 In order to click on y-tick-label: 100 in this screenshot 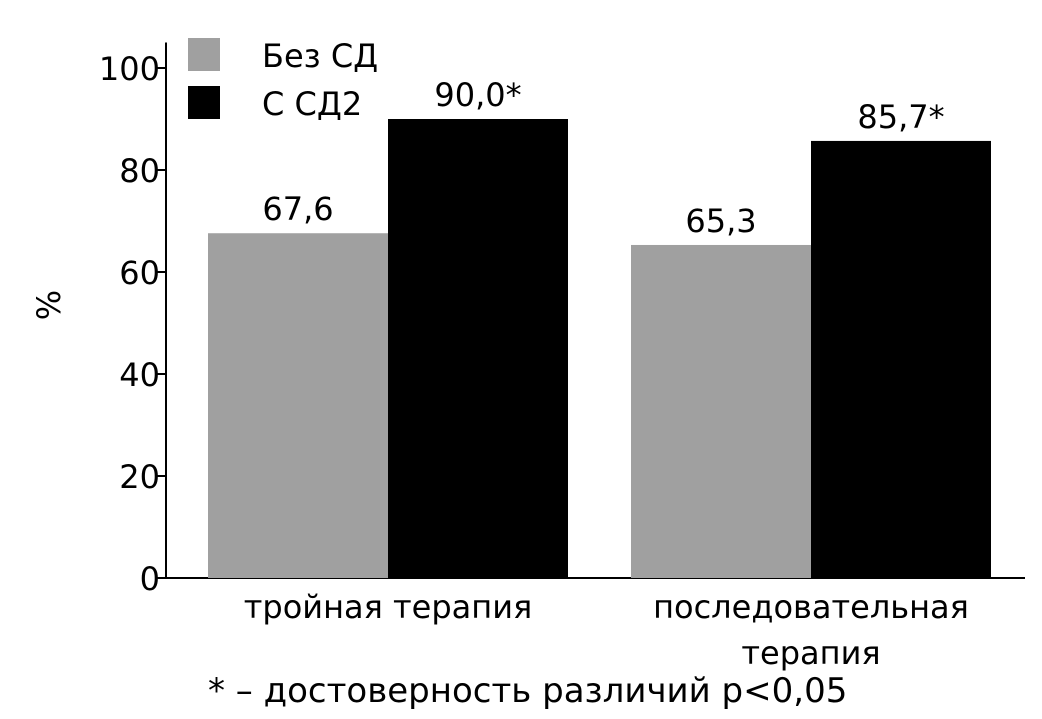, I will do `click(129, 69)`.